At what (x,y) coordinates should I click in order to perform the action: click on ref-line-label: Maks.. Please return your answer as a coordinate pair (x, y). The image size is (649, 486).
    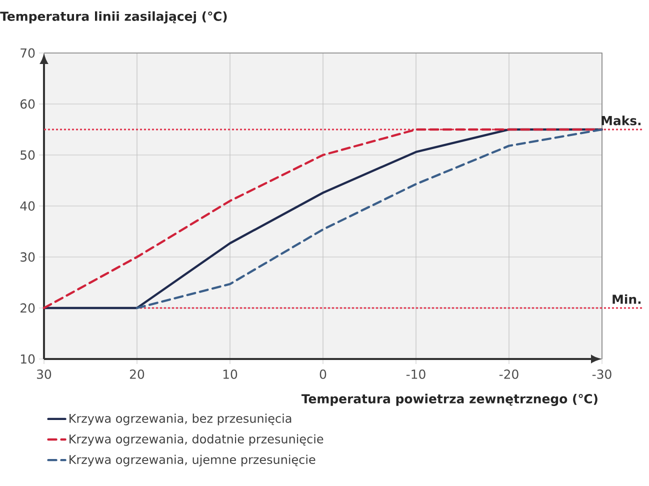
    Looking at the image, I should click on (621, 121).